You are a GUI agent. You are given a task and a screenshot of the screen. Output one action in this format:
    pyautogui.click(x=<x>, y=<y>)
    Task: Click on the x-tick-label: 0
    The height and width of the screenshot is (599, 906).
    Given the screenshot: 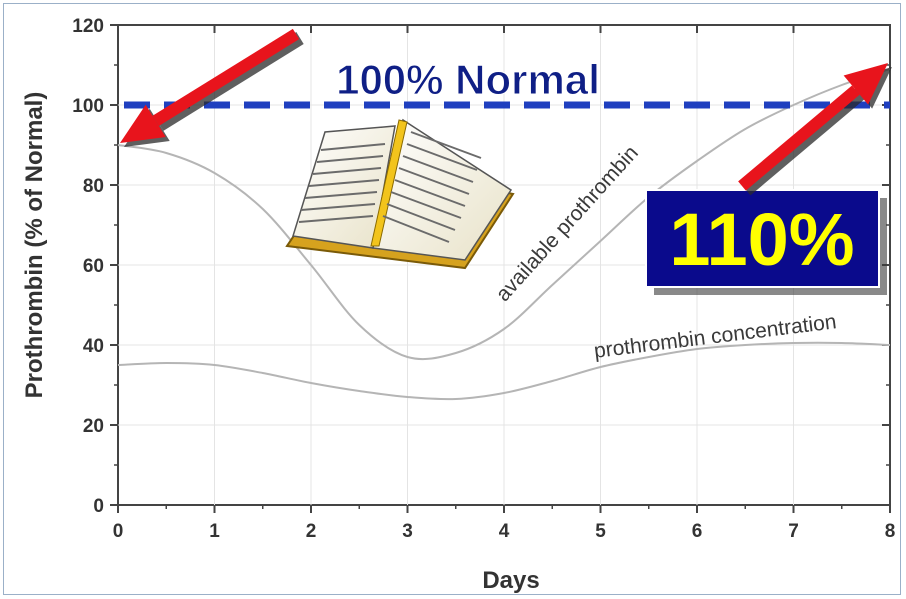 What is the action you would take?
    pyautogui.click(x=118, y=531)
    